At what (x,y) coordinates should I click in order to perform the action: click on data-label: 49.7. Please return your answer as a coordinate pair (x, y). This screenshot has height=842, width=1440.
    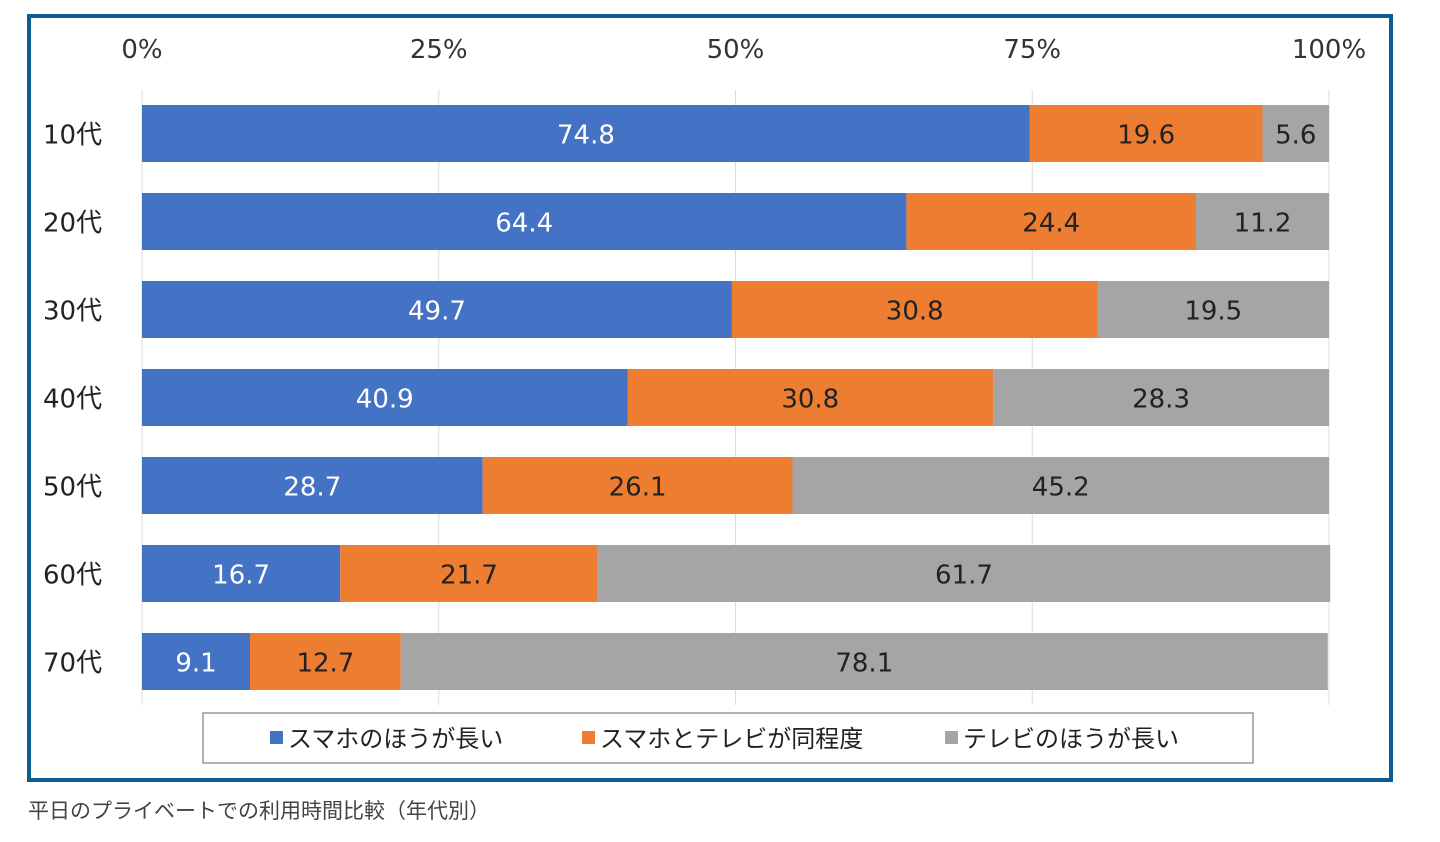
    Looking at the image, I should click on (437, 312).